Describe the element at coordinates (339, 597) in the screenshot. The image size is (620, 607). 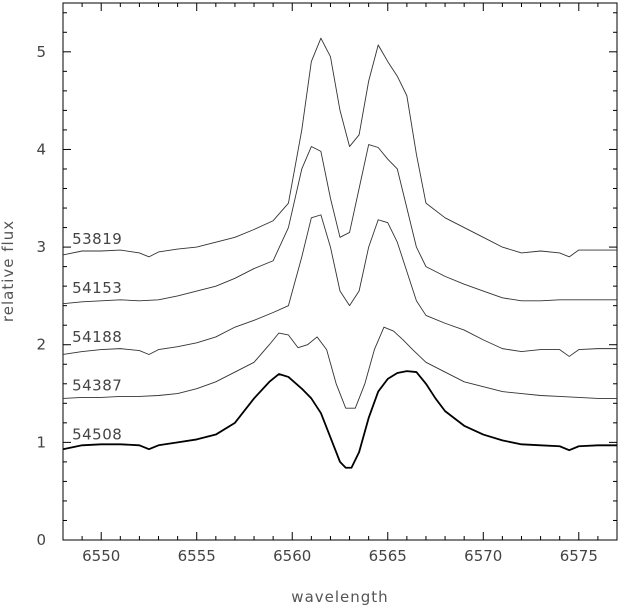
I see `x-axis-label: wavelength` at that location.